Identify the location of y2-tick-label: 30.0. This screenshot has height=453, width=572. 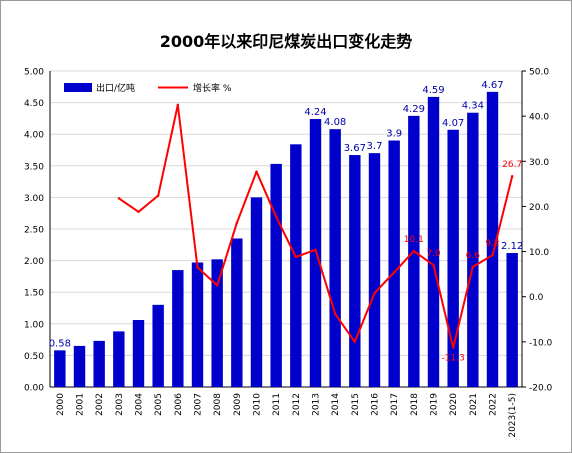
(539, 163).